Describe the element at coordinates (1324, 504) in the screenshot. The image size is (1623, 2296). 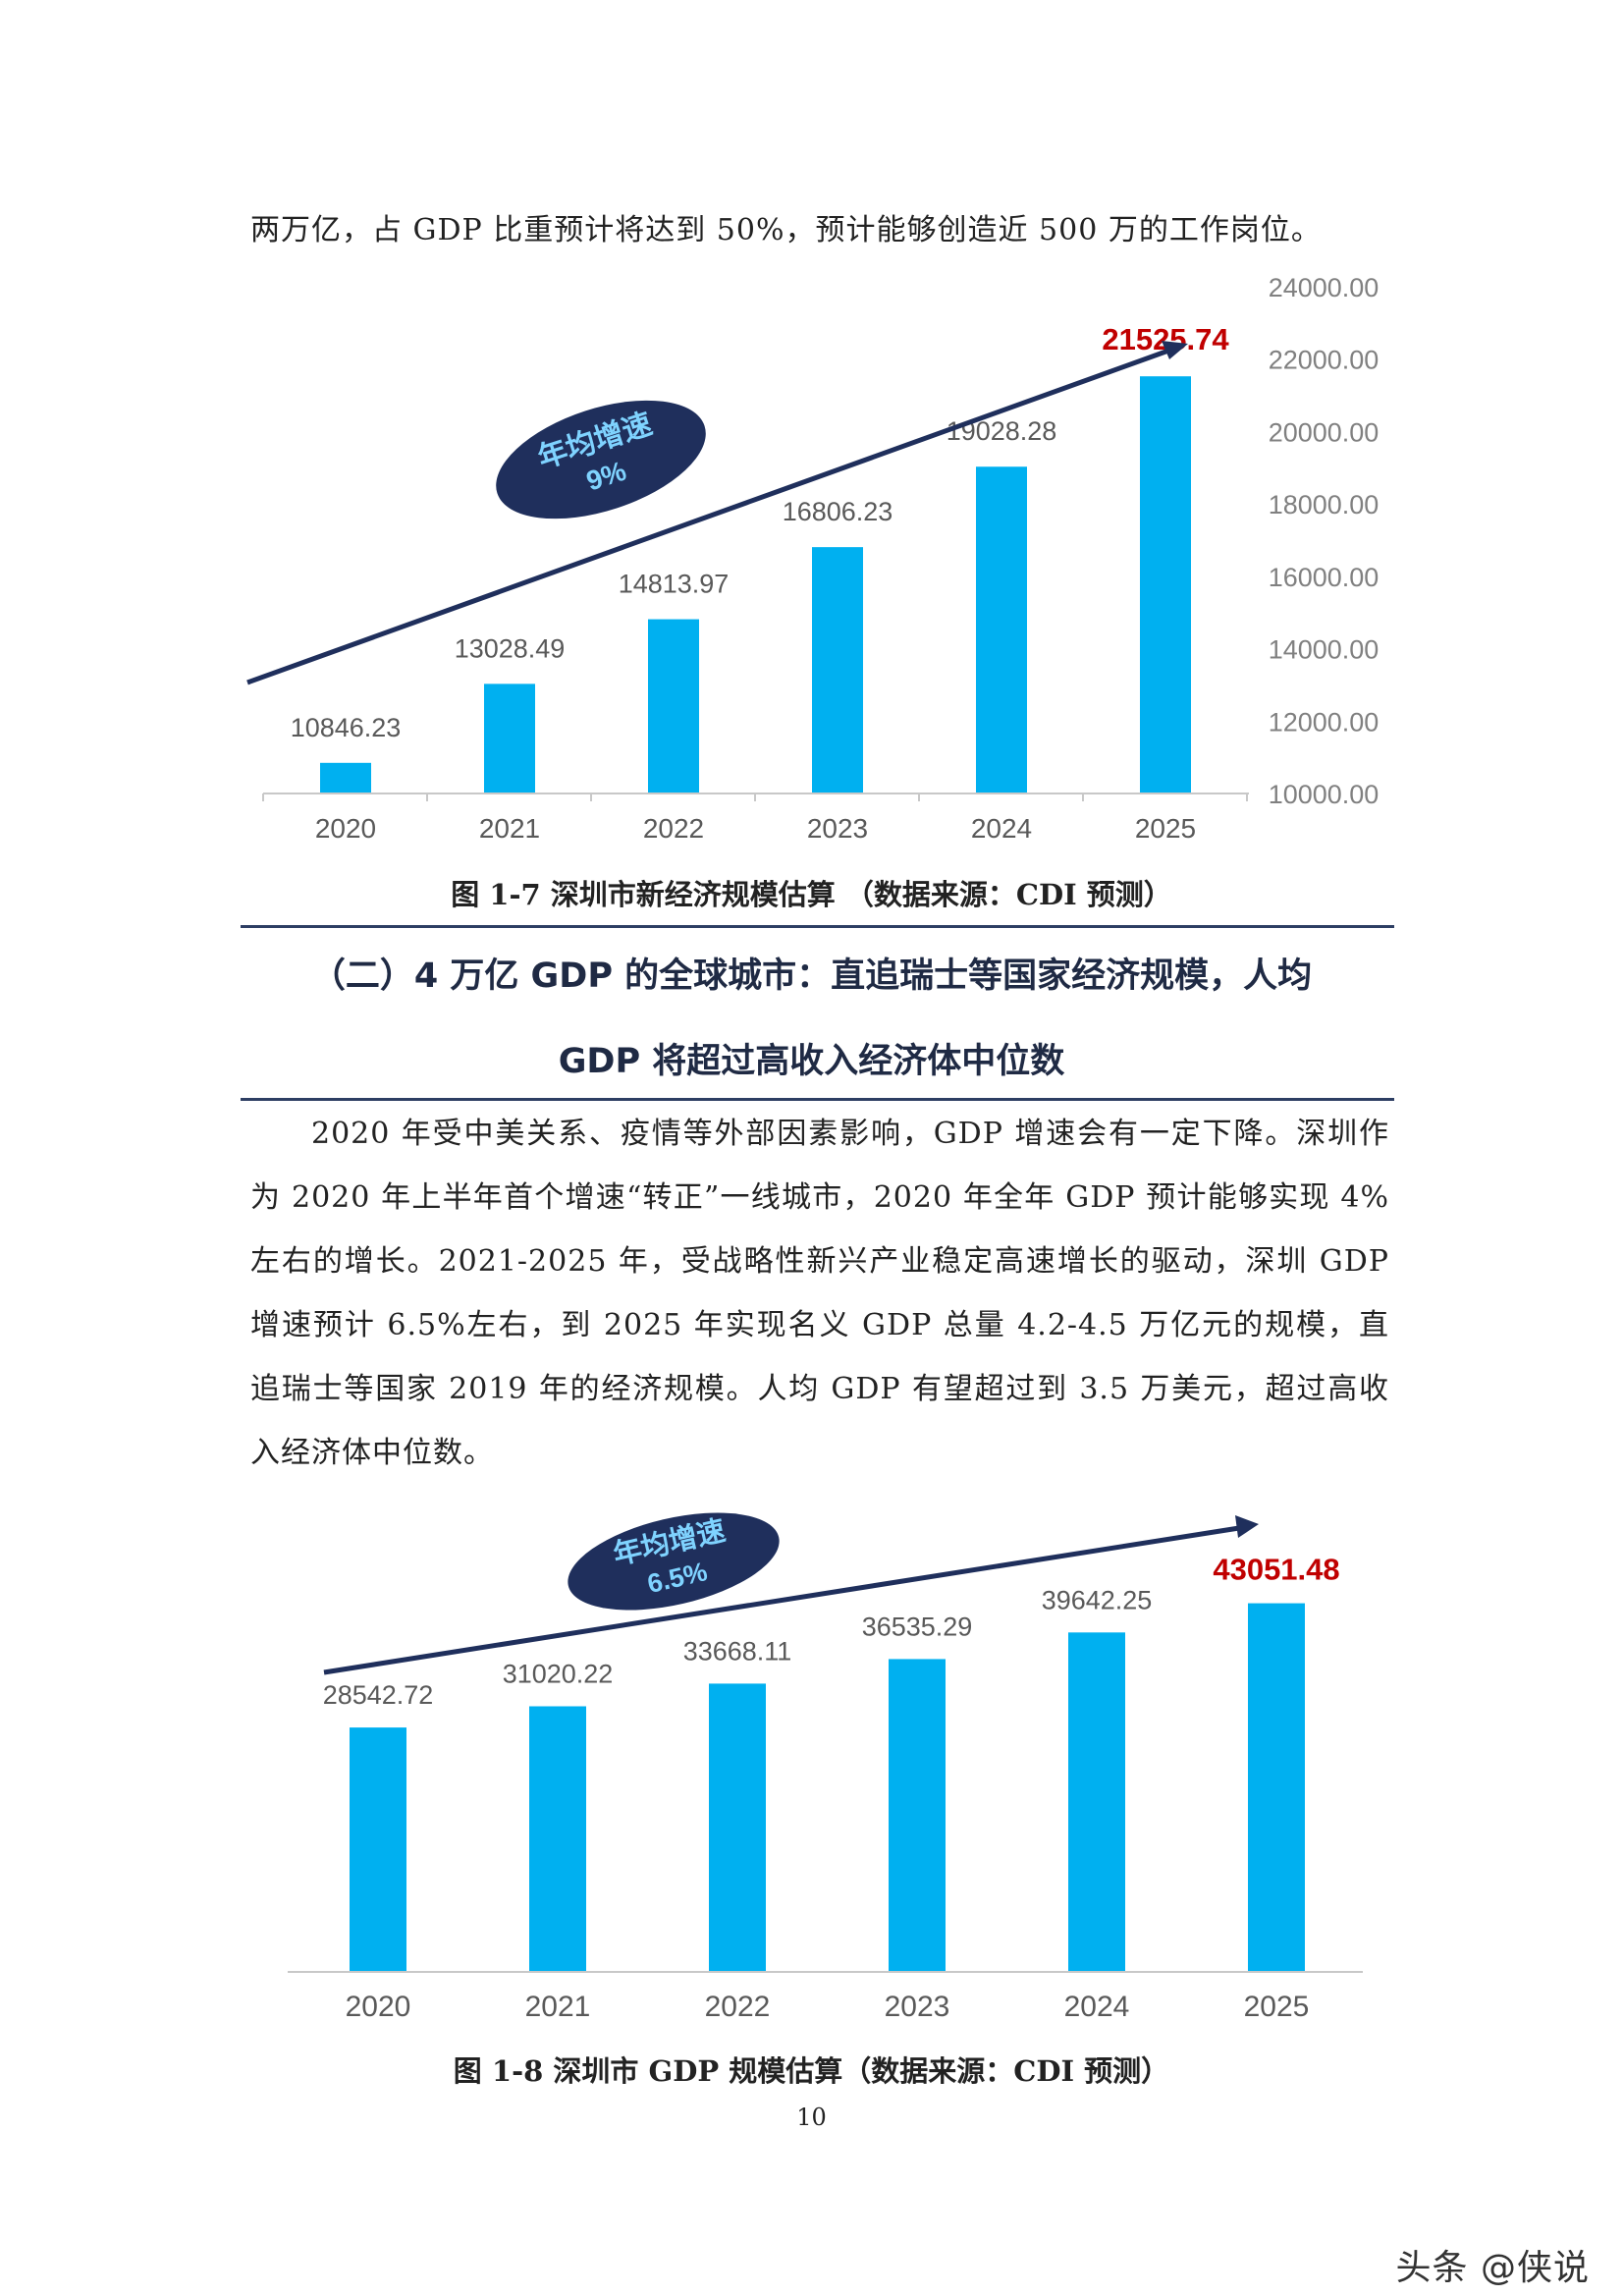
I see `chart1-y-tick-label: 18000.00` at that location.